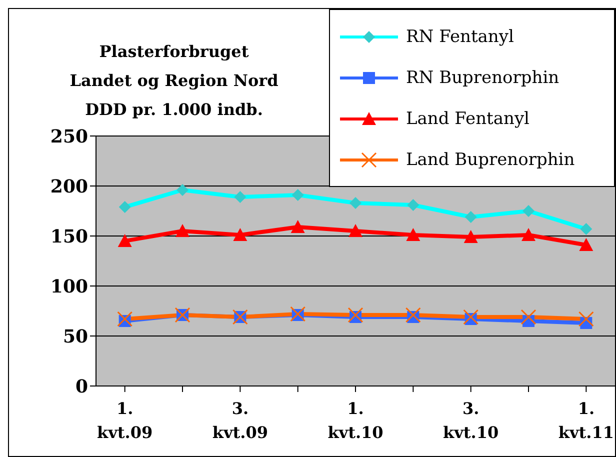  Describe the element at coordinates (460, 36) in the screenshot. I see `legend-label: RN Fentanyl` at that location.